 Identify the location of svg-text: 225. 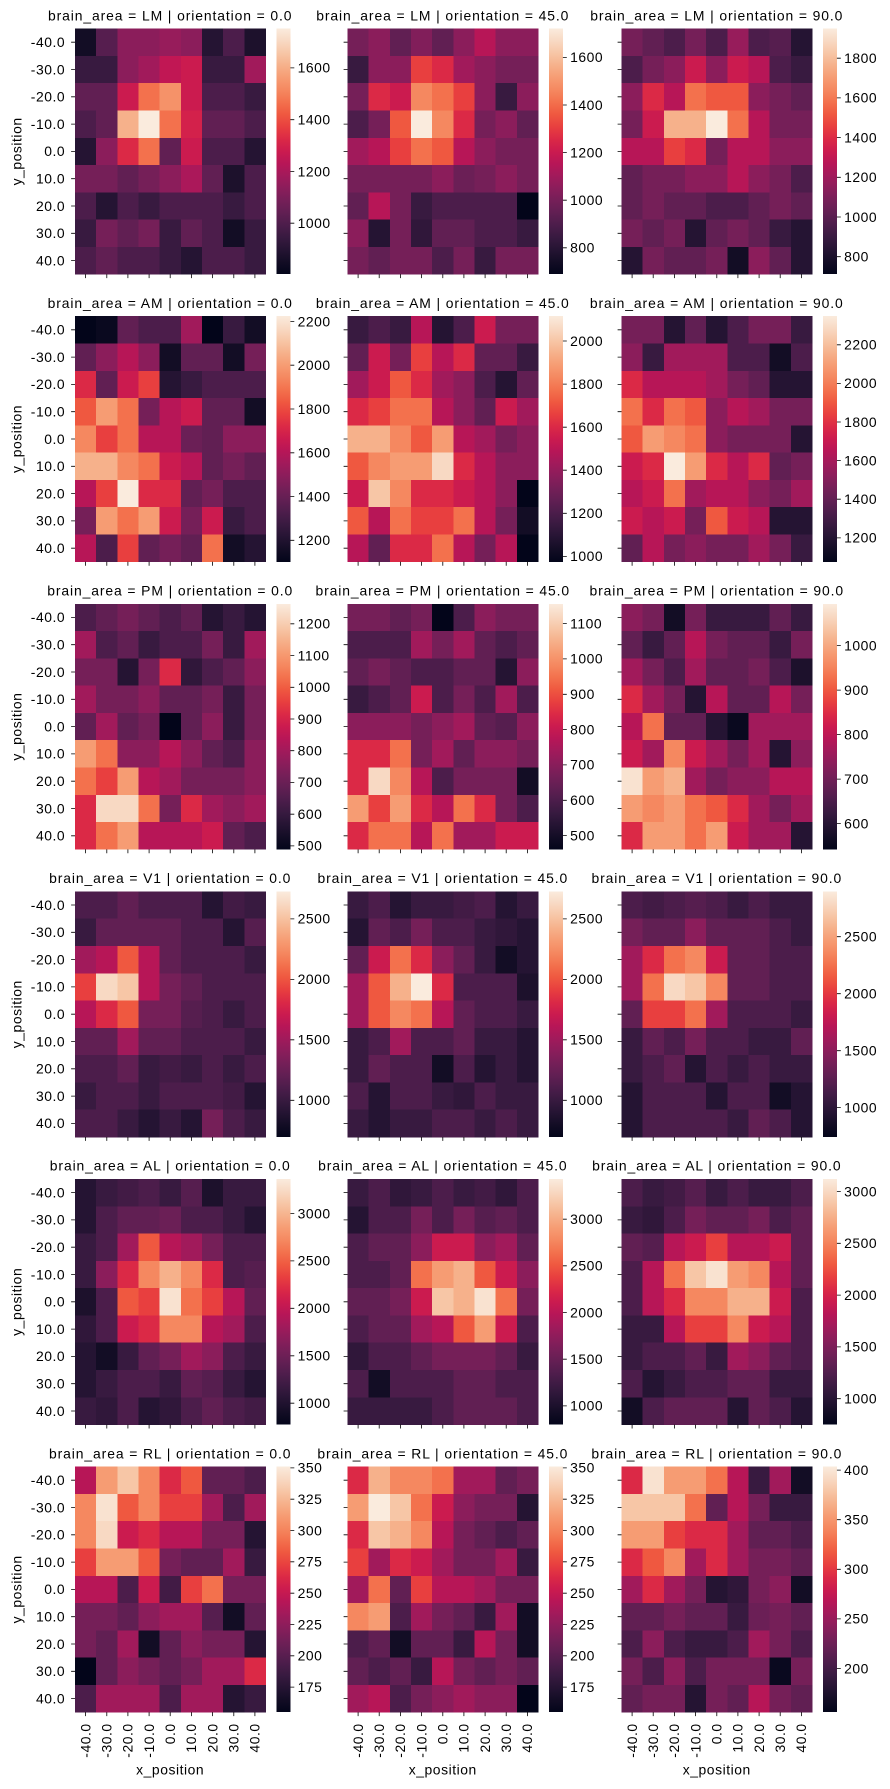
(310, 1624).